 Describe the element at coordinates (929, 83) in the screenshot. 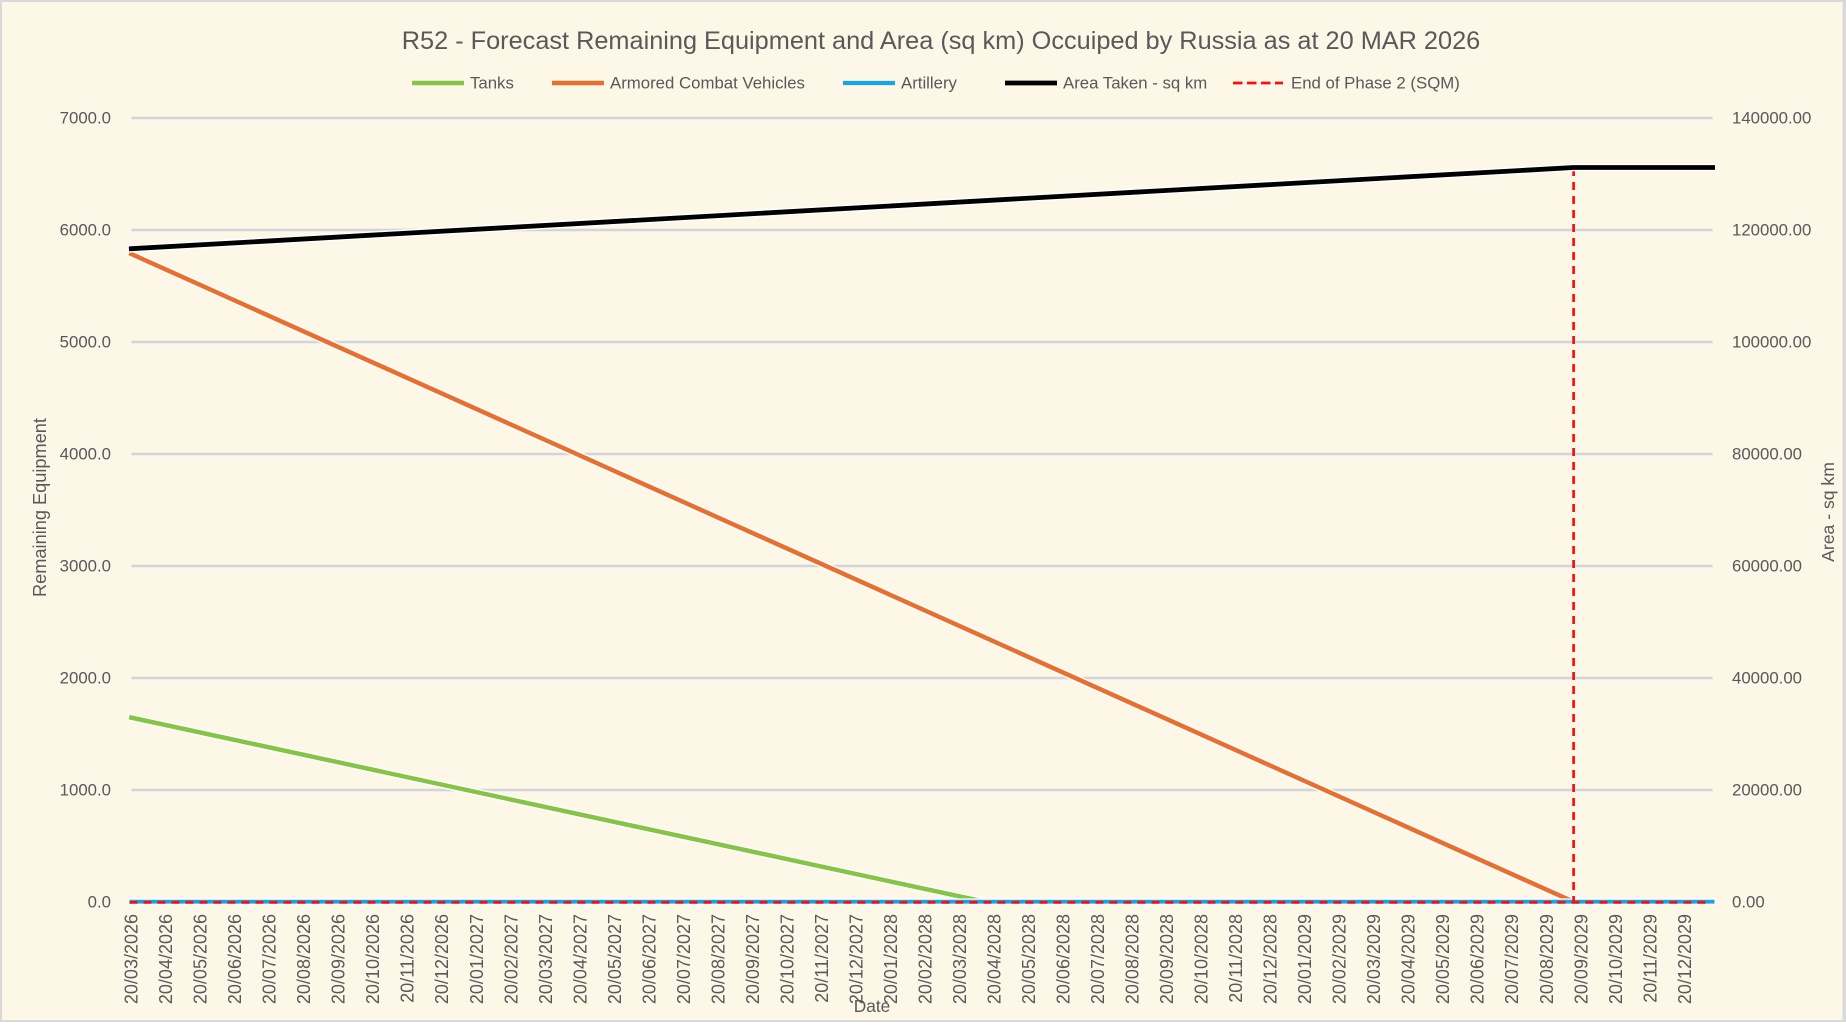

I see `svg-text: Artillery` at that location.